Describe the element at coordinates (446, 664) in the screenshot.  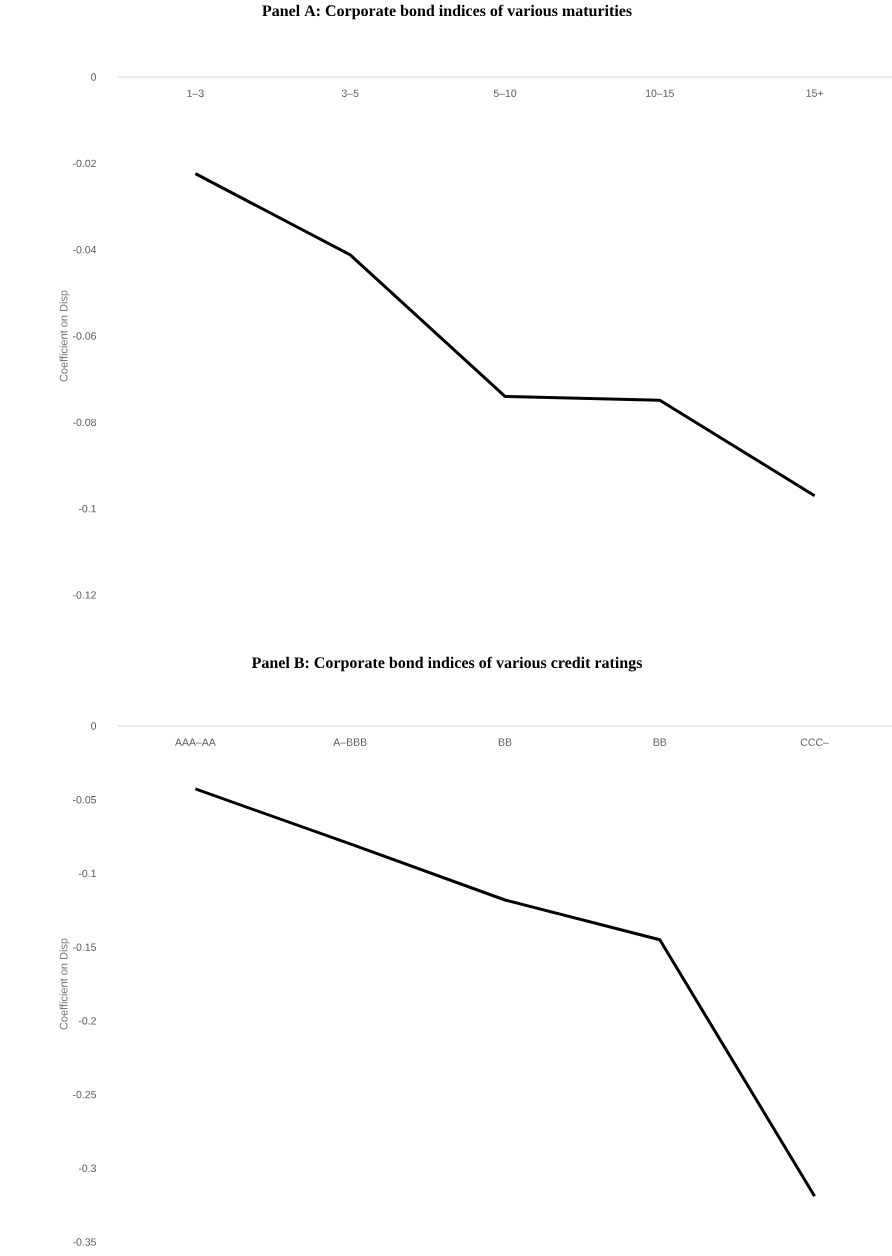
I see `chart-title: Panel B: Corporate bond indices of various credit ratings` at that location.